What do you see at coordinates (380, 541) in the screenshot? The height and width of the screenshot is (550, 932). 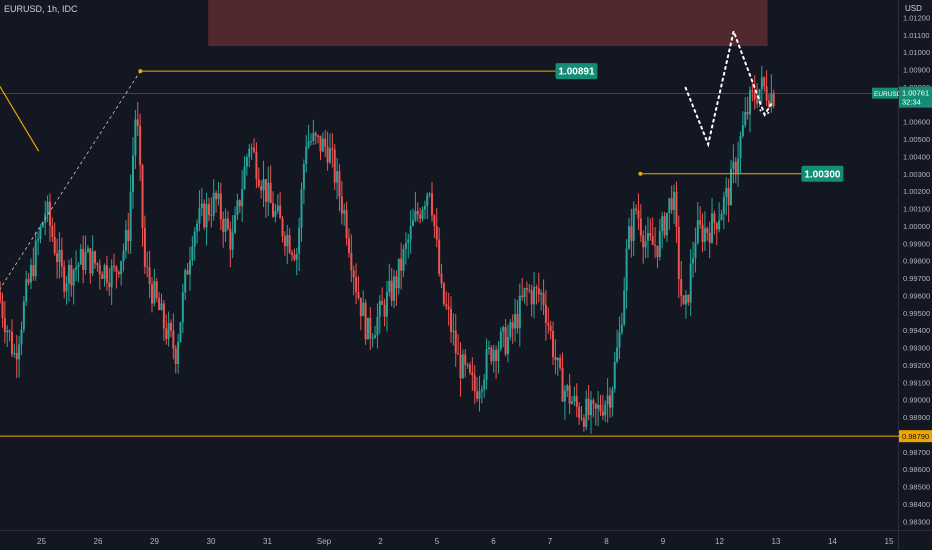 I see `time-tick-label: 2` at bounding box center [380, 541].